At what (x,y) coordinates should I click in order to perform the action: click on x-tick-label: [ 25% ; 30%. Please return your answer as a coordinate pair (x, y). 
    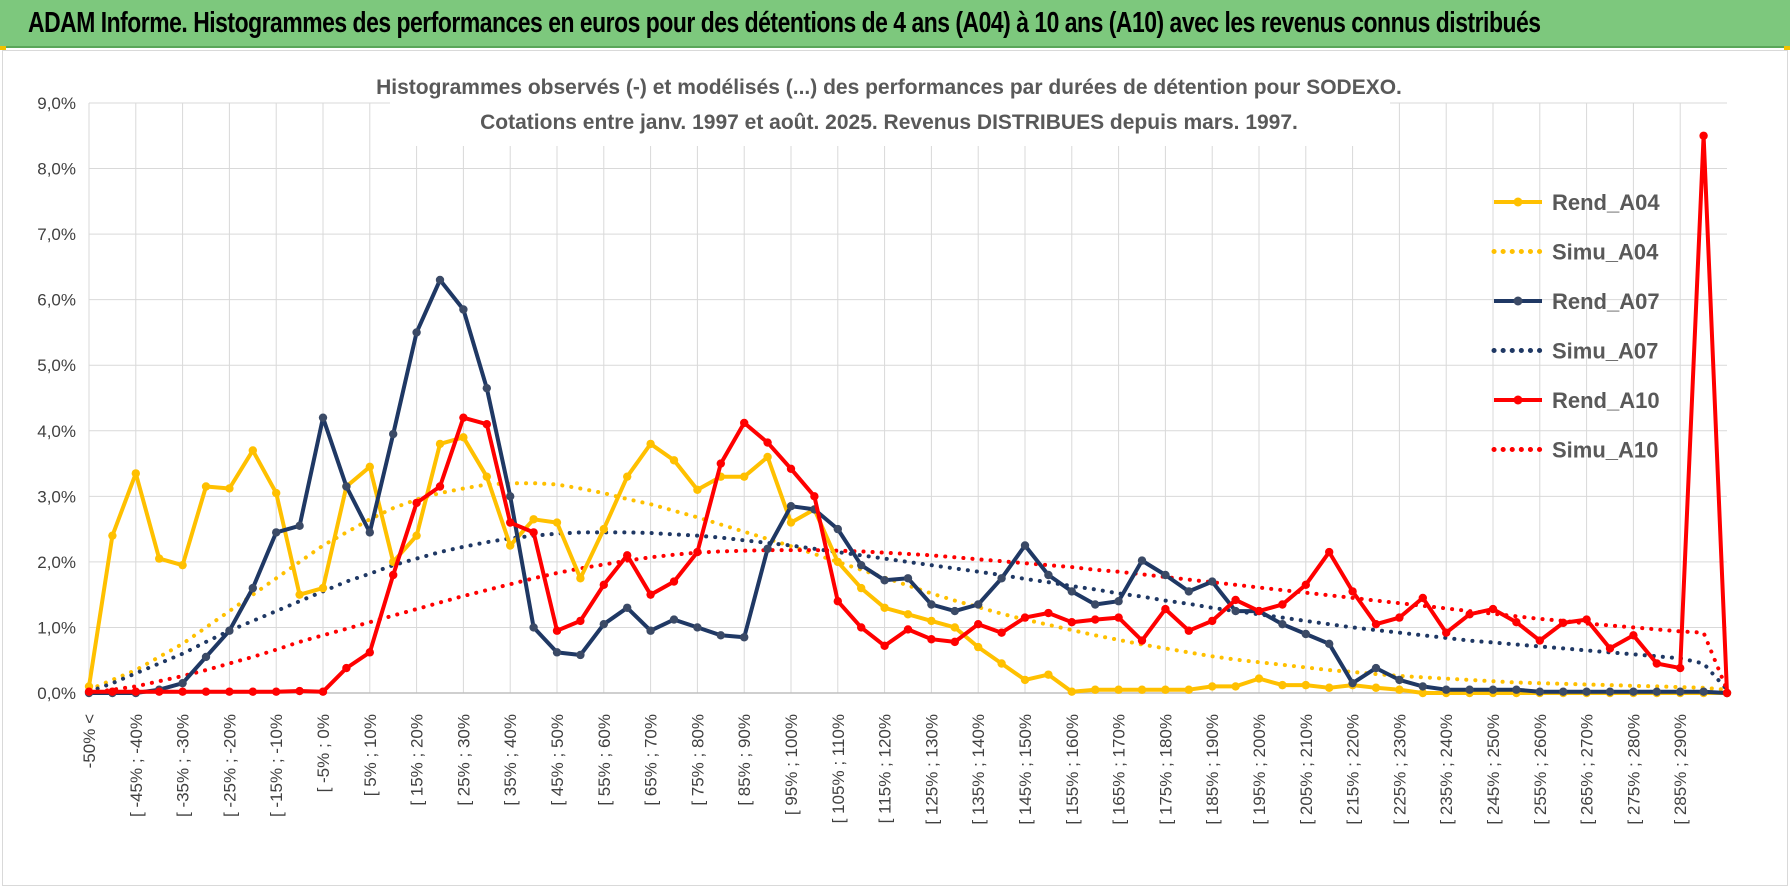
    Looking at the image, I should click on (463, 760).